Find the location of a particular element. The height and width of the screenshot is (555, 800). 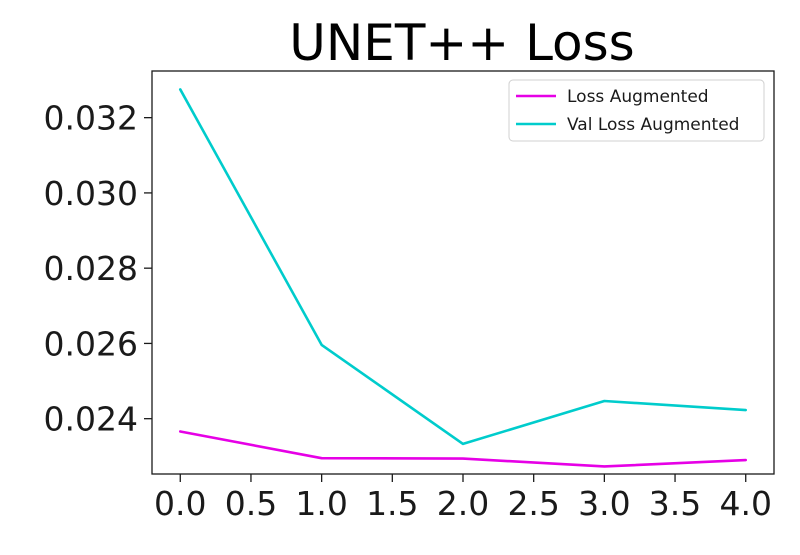

legend-label-1: Loss Augmented is located at coordinates (638, 97).